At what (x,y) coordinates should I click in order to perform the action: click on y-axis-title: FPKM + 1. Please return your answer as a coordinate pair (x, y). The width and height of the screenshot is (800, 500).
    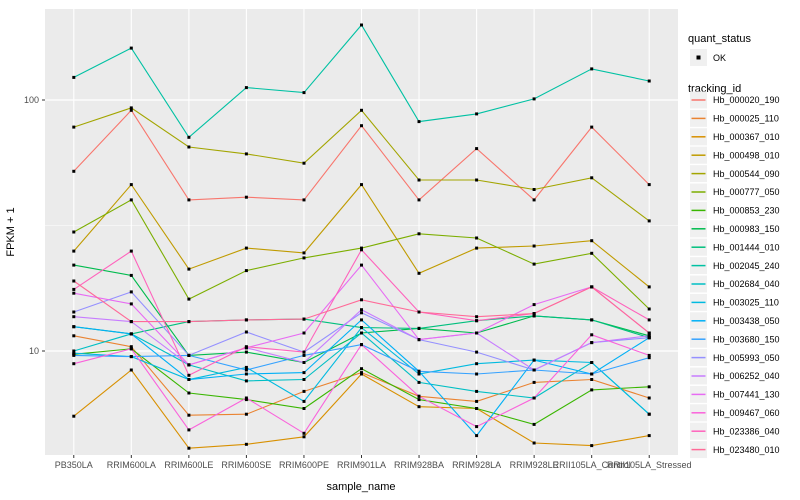
    Looking at the image, I should click on (11, 231).